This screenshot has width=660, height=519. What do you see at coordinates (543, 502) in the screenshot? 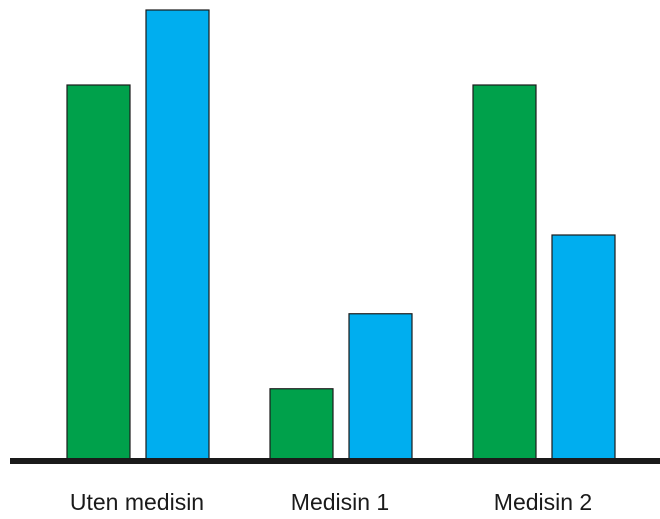
I see `category-label-medisin-2: Medisin 2` at bounding box center [543, 502].